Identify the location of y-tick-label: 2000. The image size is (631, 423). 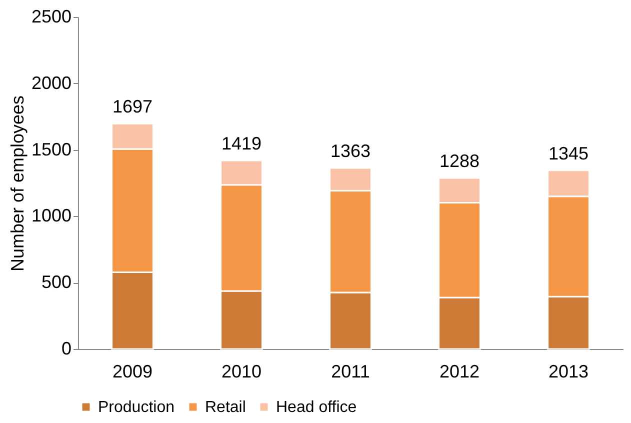
(51, 82).